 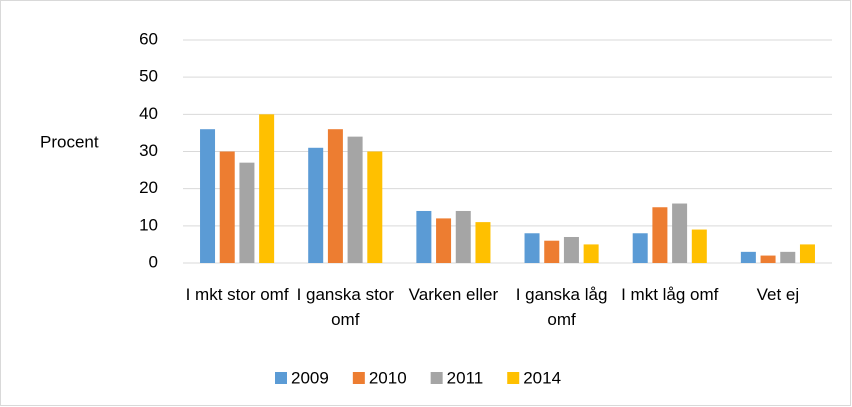 I want to click on x-tick-label: Varken eller, so click(x=453, y=294).